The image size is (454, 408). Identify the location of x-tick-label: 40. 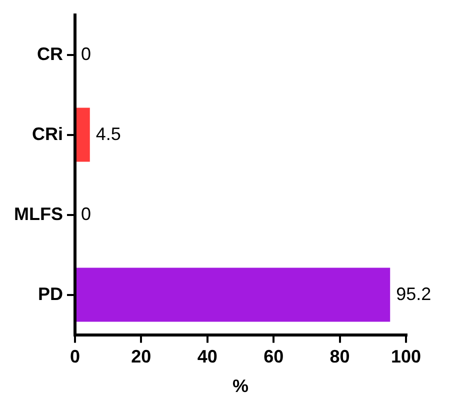
(207, 356).